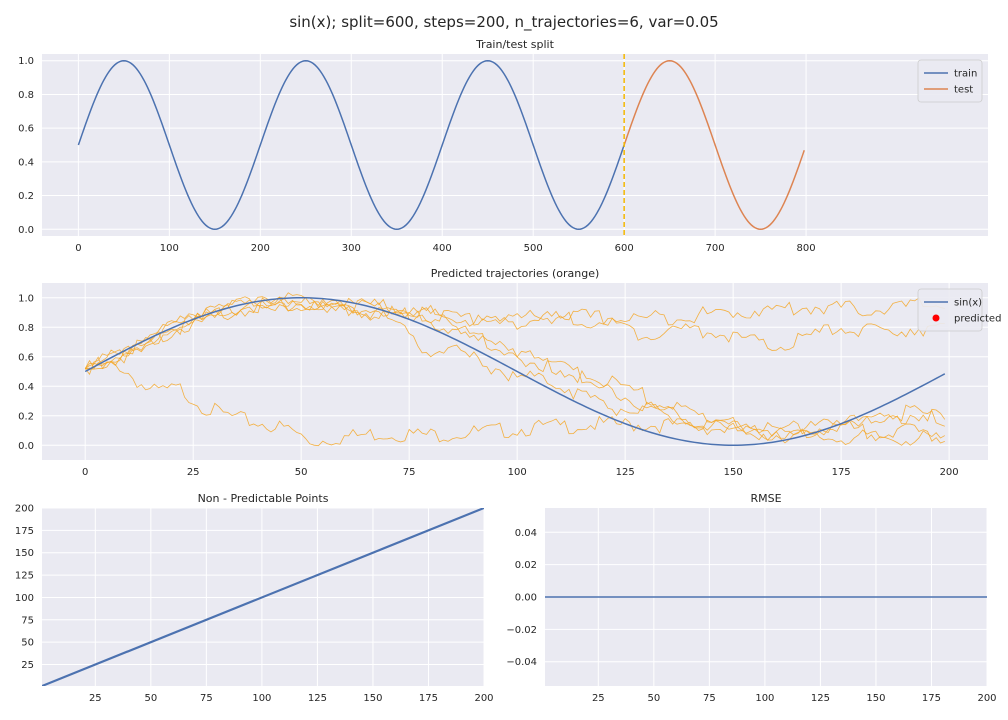  What do you see at coordinates (263, 498) in the screenshot?
I see `panel-title: Non - Predictable Points` at bounding box center [263, 498].